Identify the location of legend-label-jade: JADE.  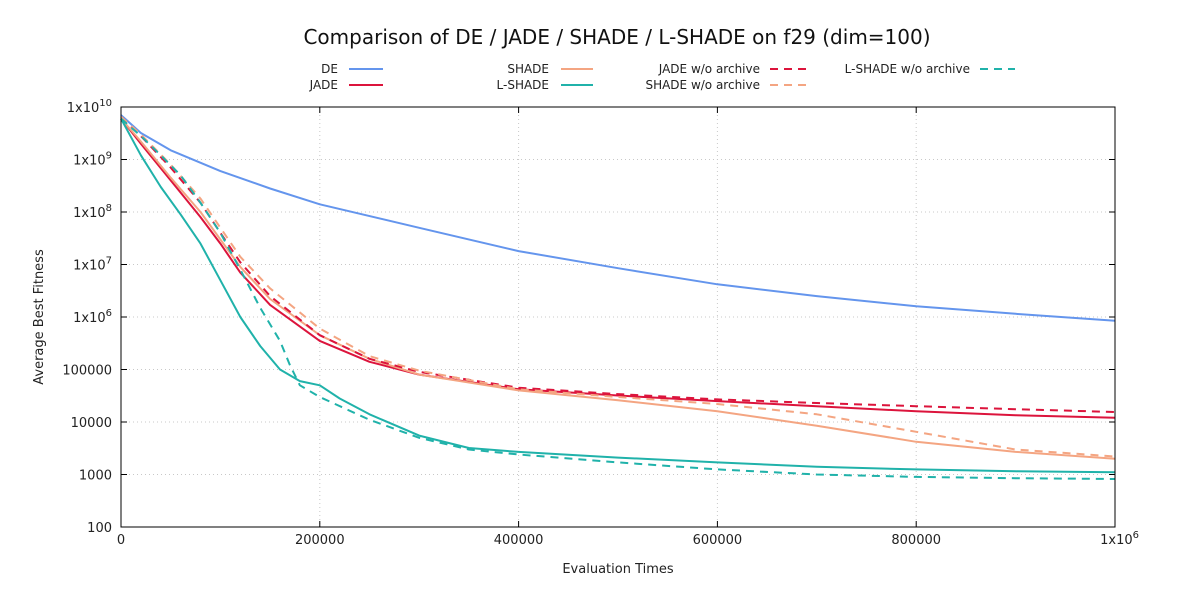
(323, 85).